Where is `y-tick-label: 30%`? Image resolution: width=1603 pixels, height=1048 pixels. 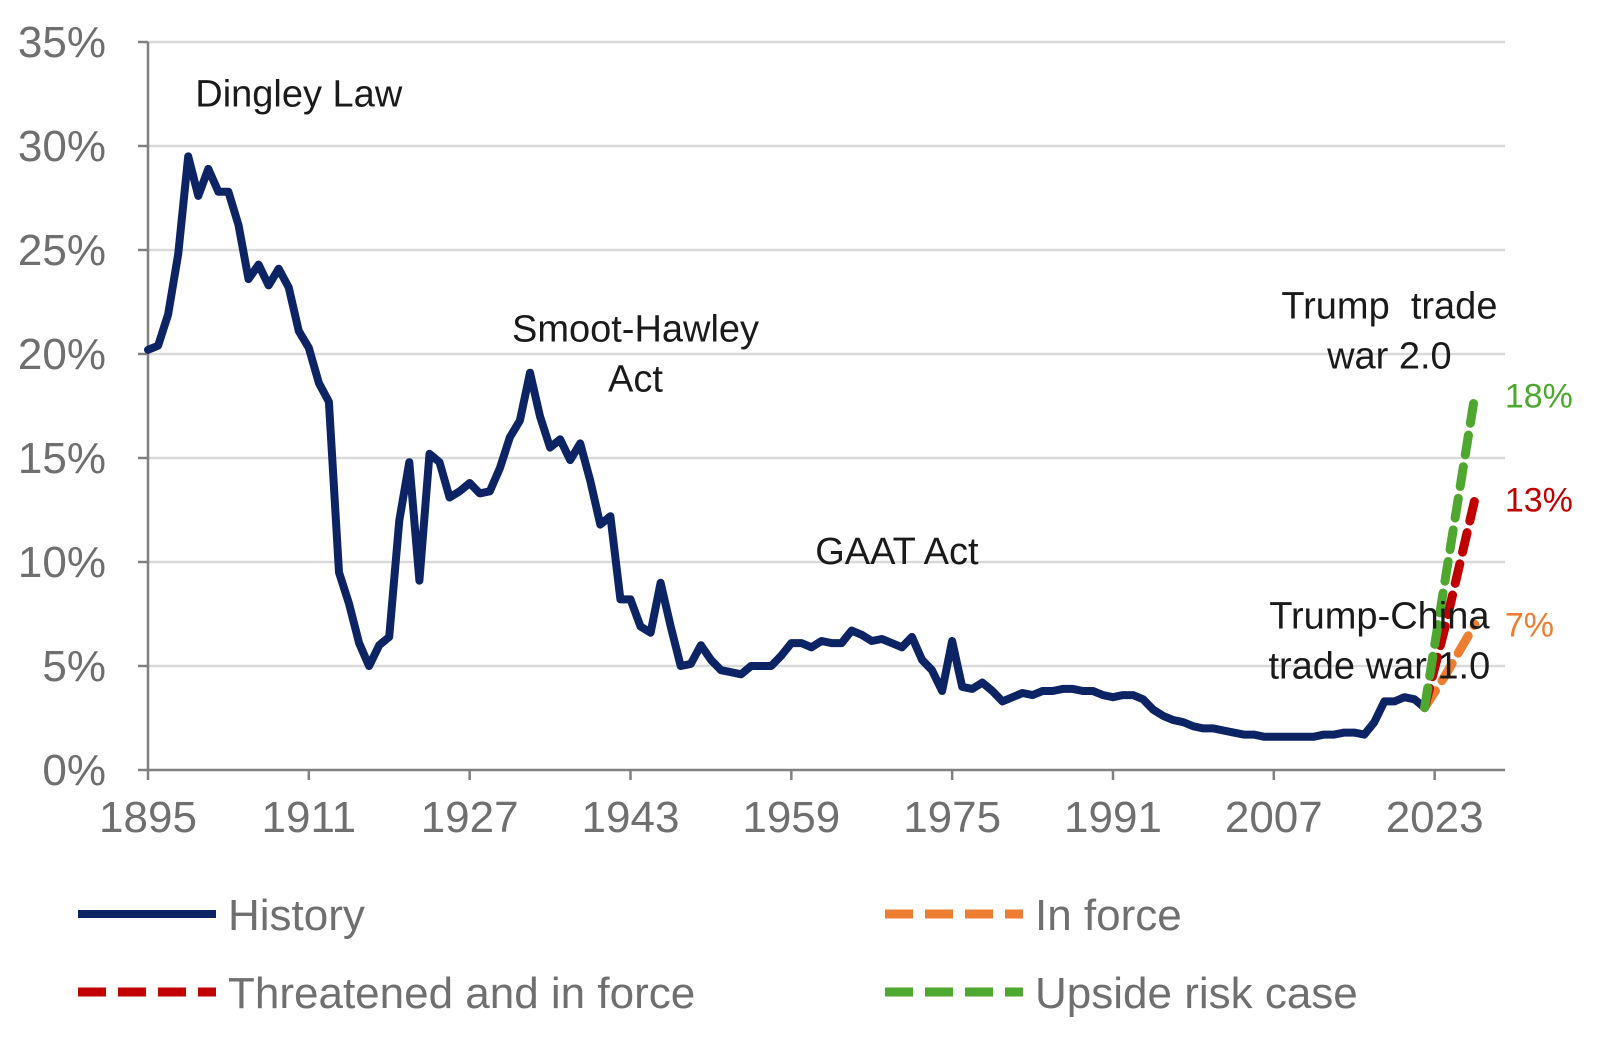
y-tick-label: 30% is located at coordinates (62, 146).